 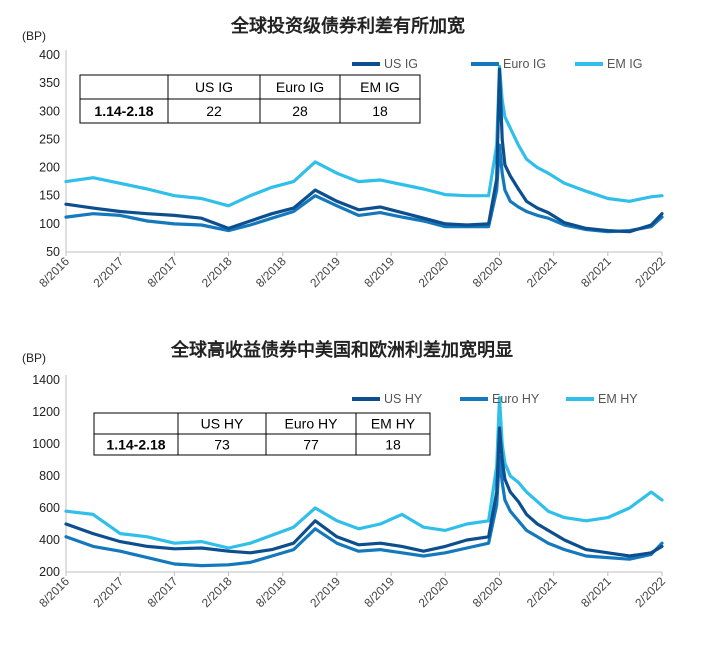 I want to click on table-header-cell: US IG, so click(x=214, y=87).